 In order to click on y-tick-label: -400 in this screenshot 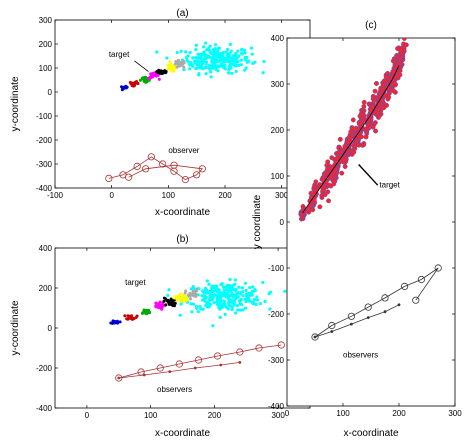, I will do `click(276, 406)`.